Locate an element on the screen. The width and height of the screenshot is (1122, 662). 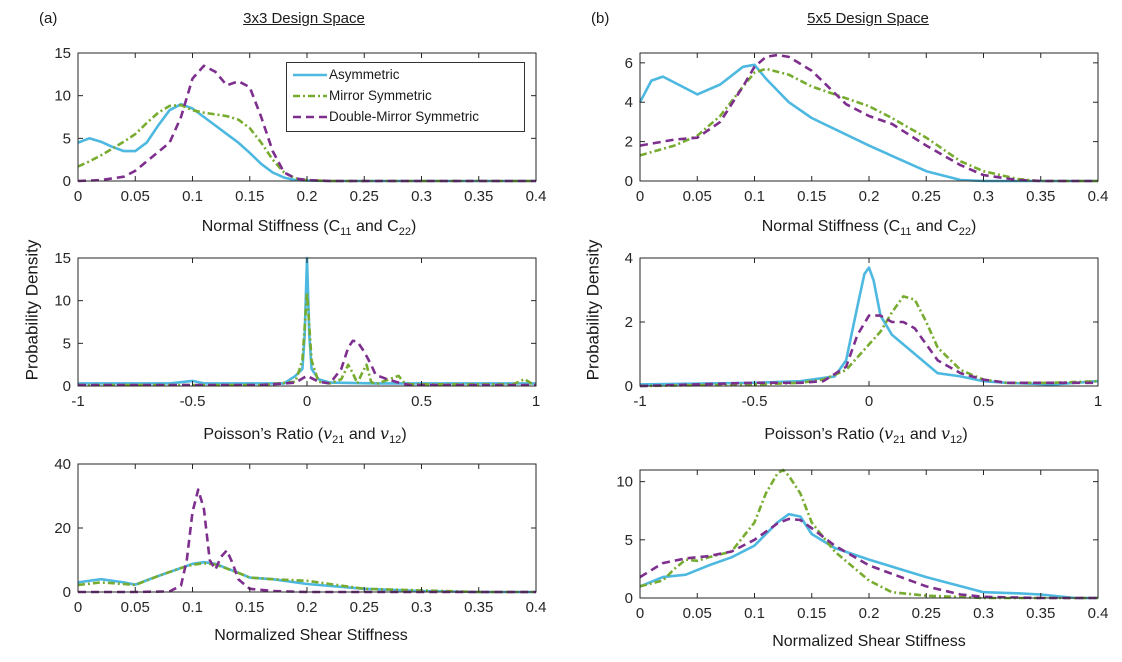
xtick-label-b3-6: 0.3 is located at coordinates (983, 613).